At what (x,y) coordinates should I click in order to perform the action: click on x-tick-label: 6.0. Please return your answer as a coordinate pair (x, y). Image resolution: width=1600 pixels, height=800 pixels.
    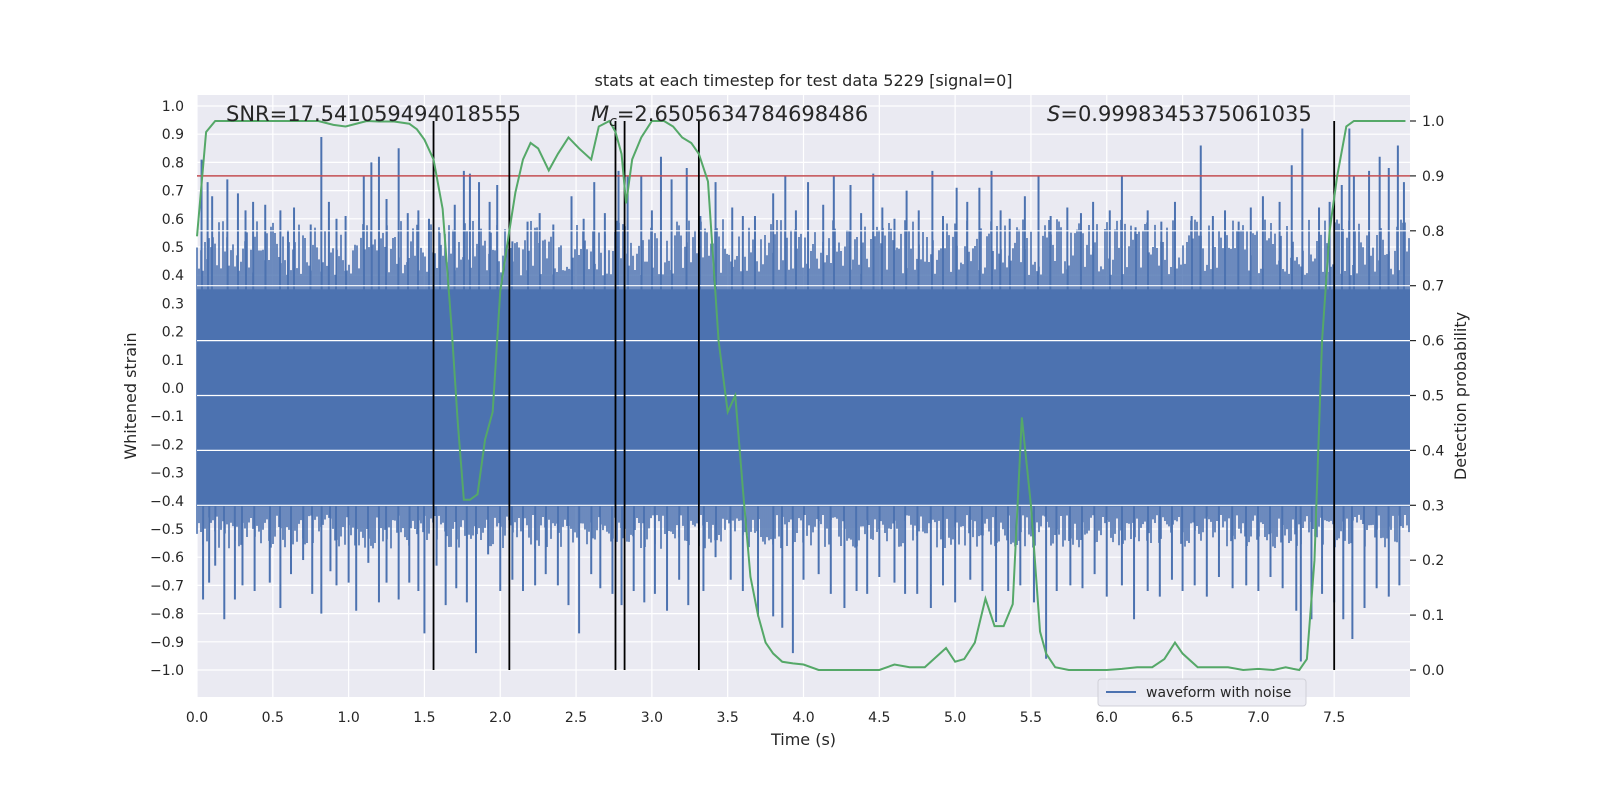
    Looking at the image, I should click on (1107, 718).